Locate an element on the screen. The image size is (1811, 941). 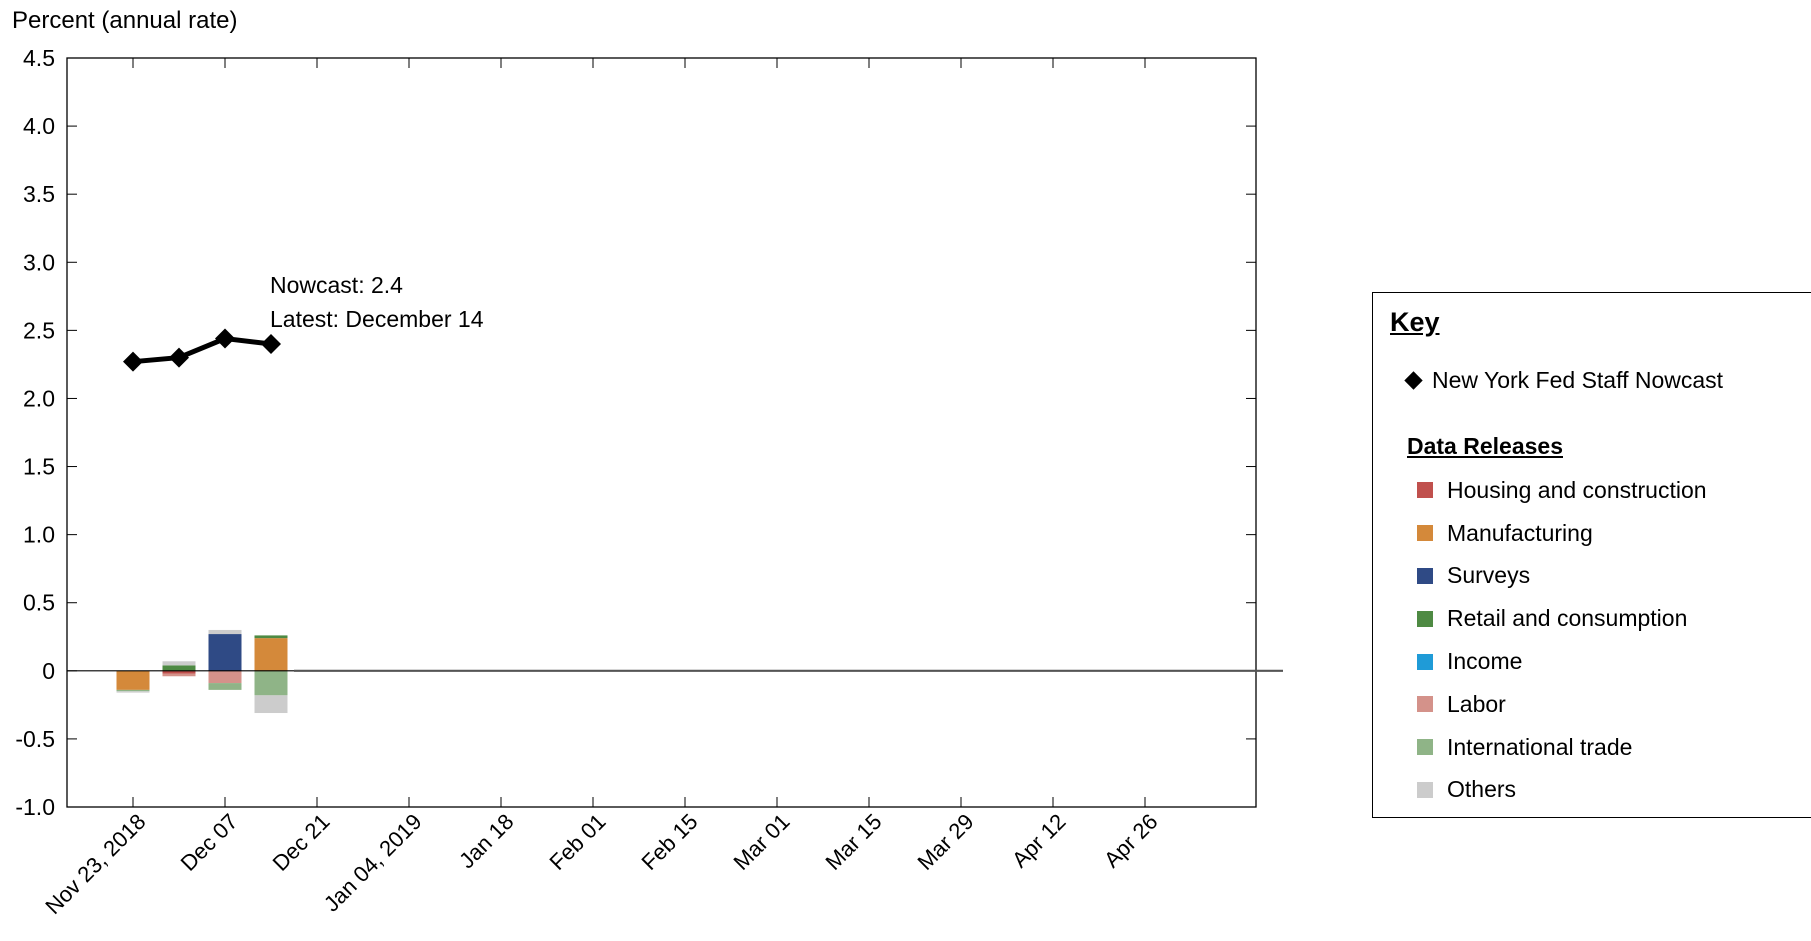
x-tick-label: Feb 01 is located at coordinates (577, 842).